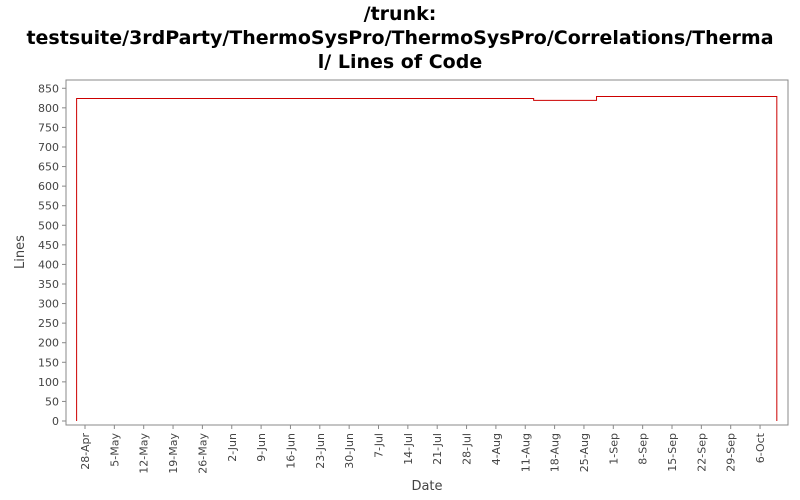  What do you see at coordinates (48, 323) in the screenshot?
I see `y-tick-label: 250` at bounding box center [48, 323].